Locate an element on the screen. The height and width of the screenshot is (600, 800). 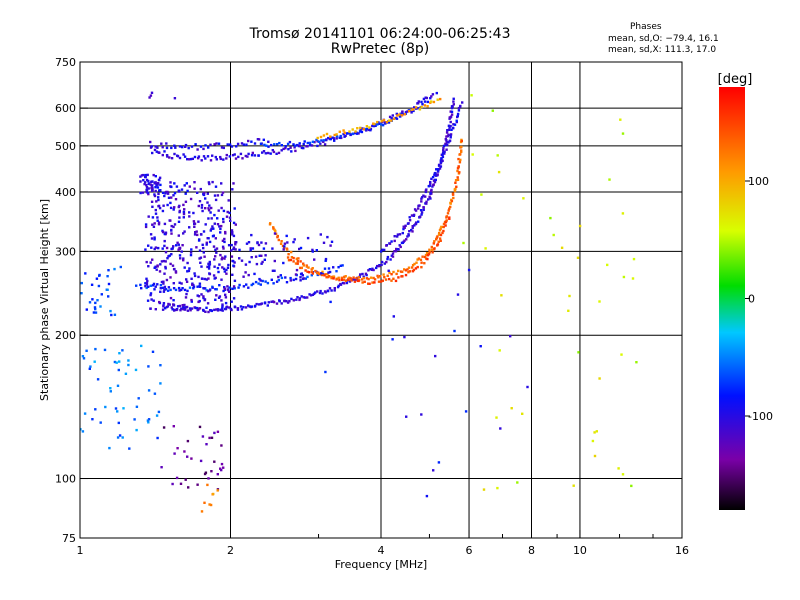
y-tick-label: 400 is located at coordinates (65, 192).